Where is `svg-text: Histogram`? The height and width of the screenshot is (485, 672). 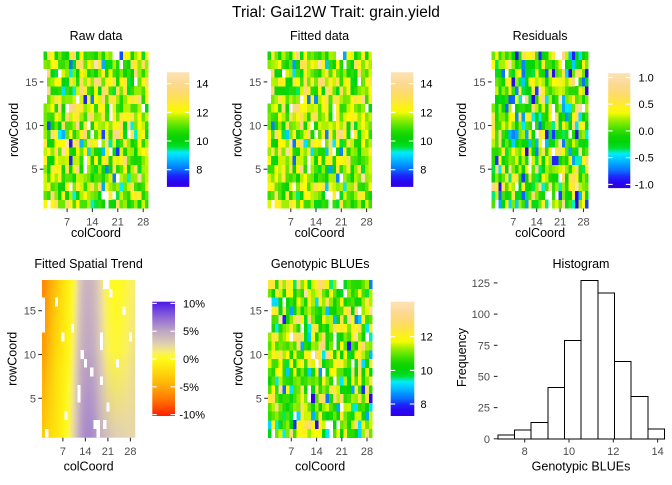
svg-text: Histogram is located at coordinates (581, 264).